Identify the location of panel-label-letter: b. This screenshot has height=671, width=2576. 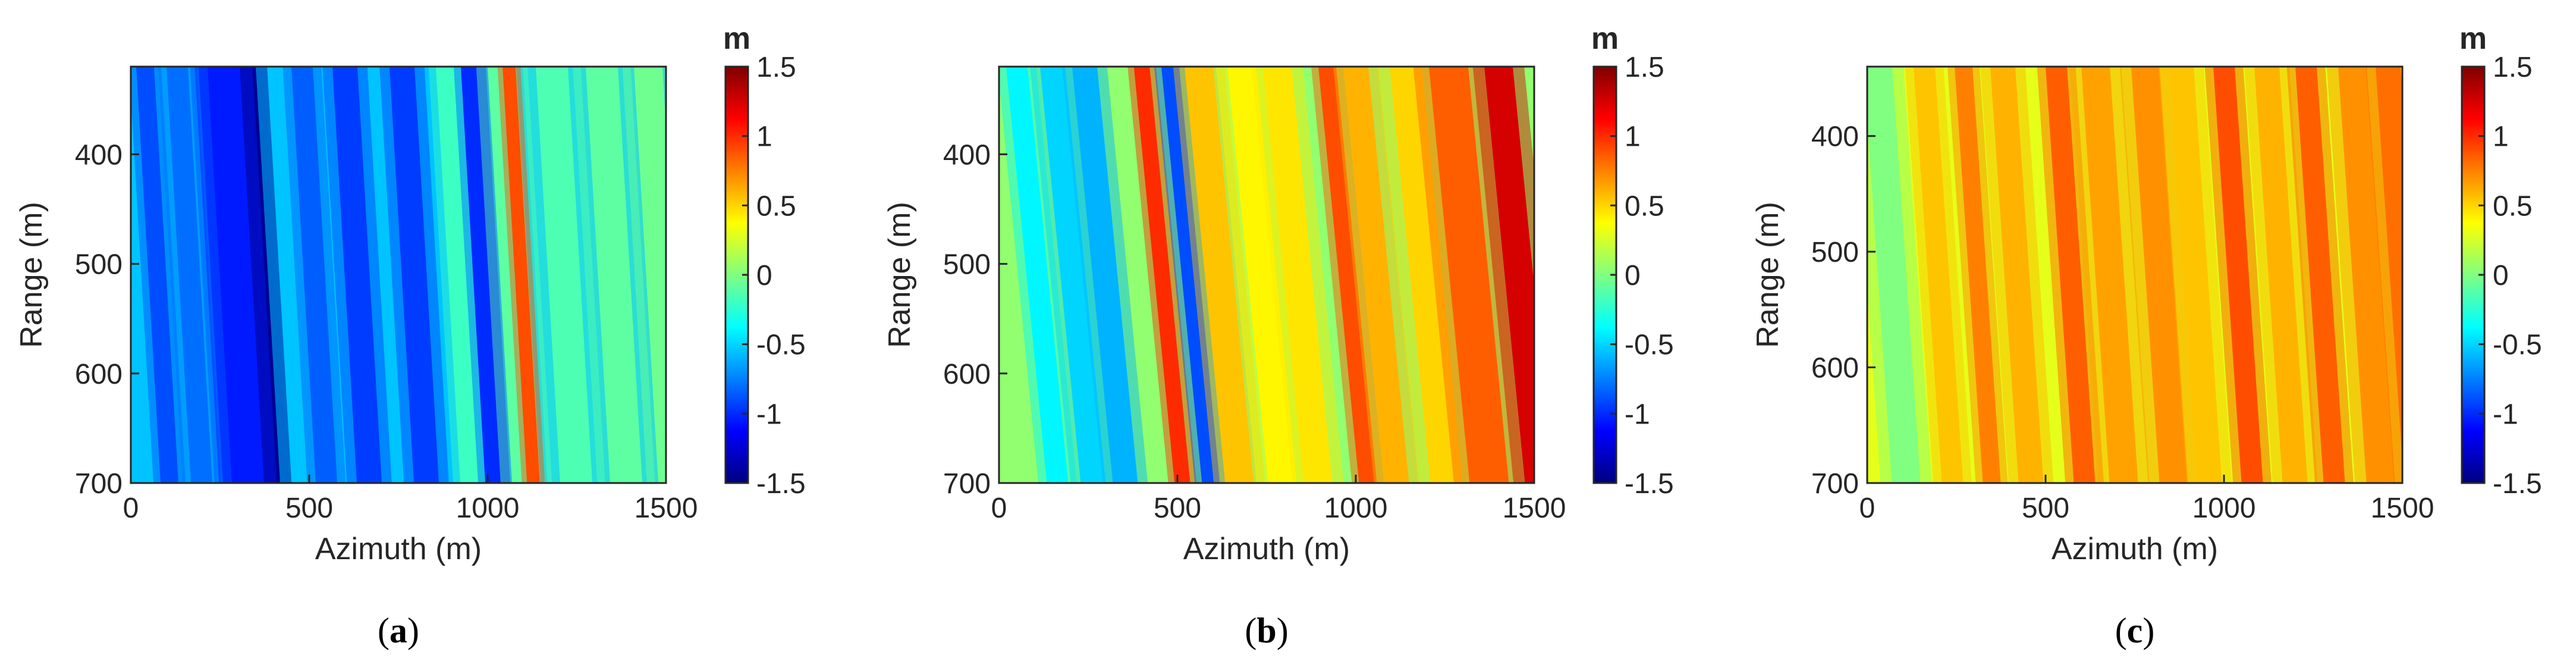
(1266, 630).